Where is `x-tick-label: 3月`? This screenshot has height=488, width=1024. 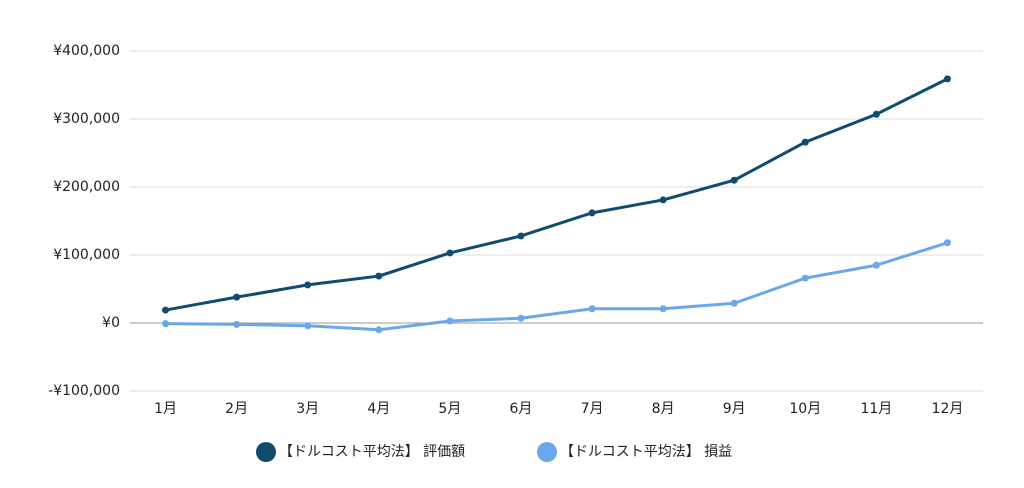 x-tick-label: 3月 is located at coordinates (307, 409).